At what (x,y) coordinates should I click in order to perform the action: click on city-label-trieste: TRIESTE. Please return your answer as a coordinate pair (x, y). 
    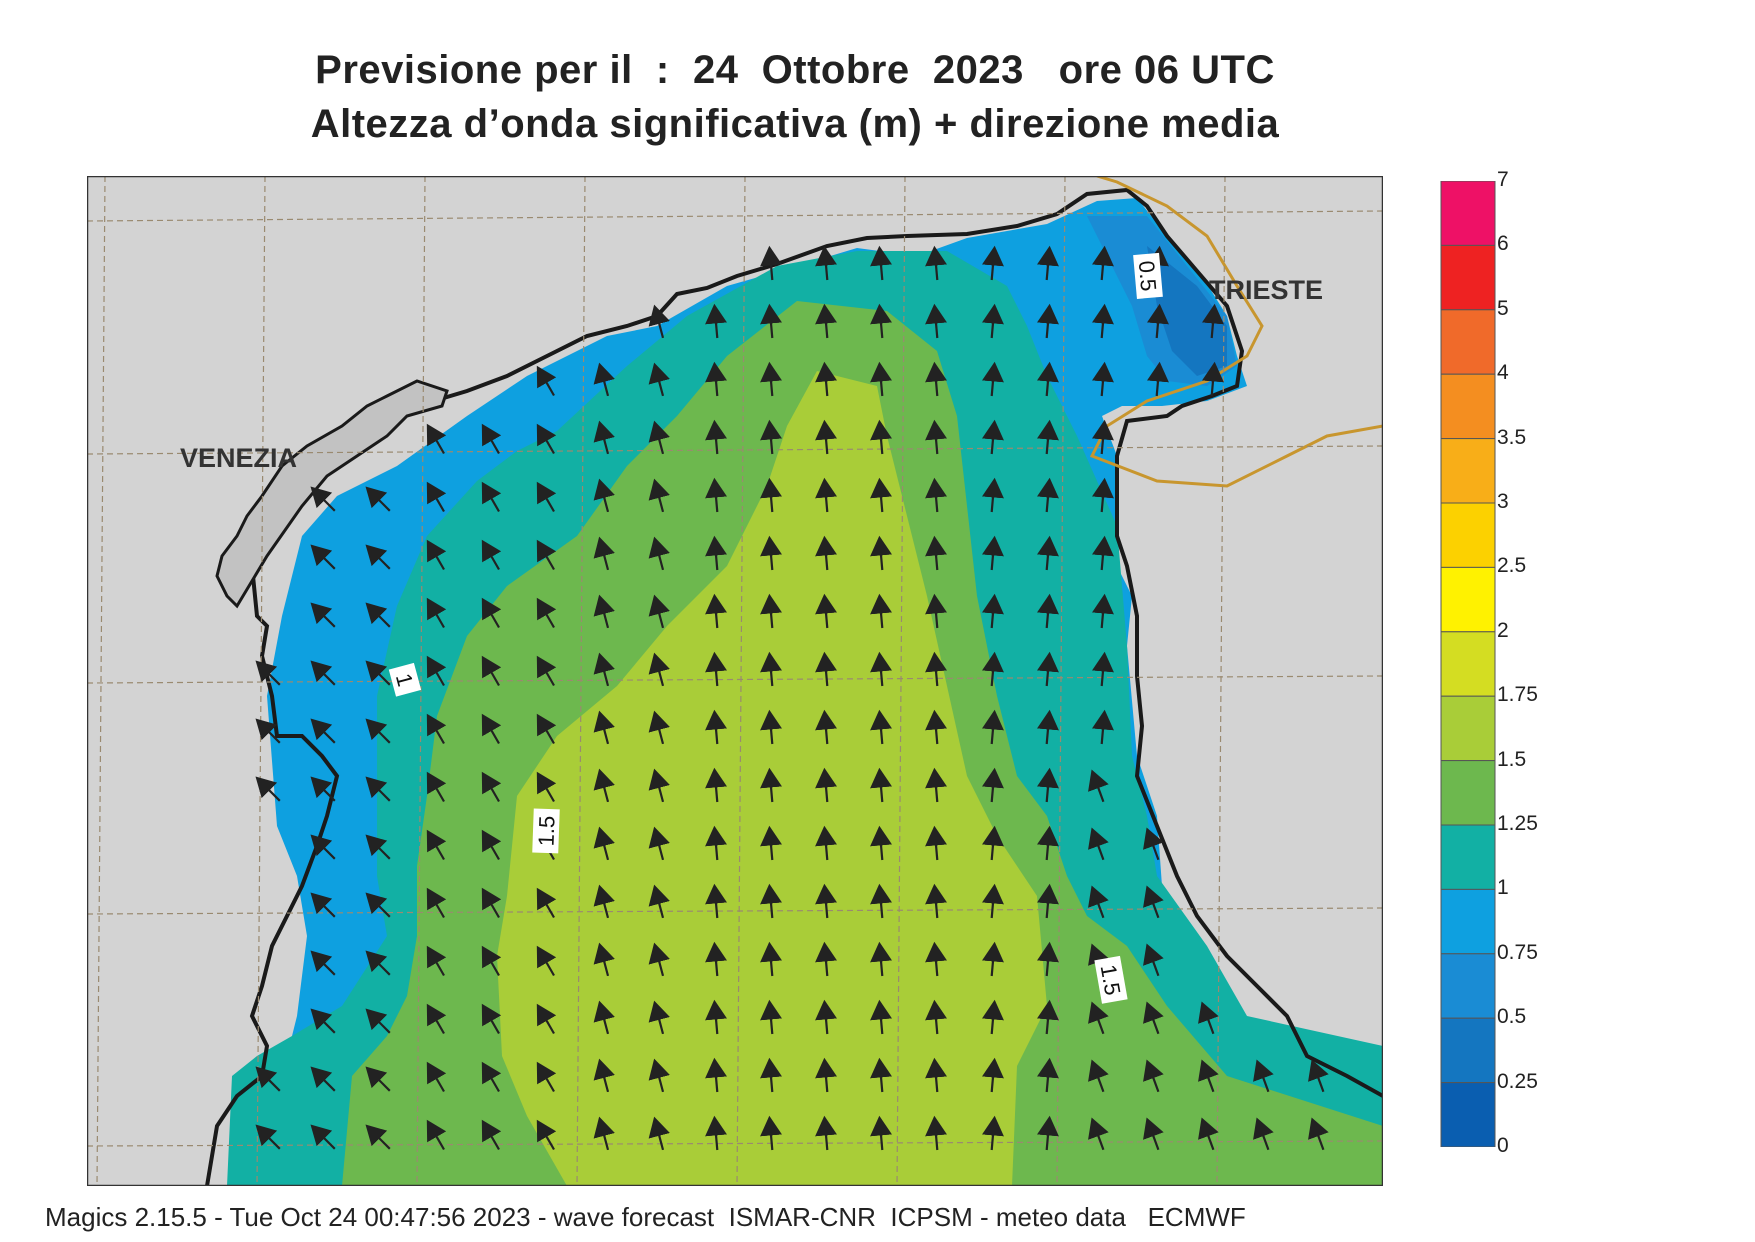
    Looking at the image, I should click on (1266, 290).